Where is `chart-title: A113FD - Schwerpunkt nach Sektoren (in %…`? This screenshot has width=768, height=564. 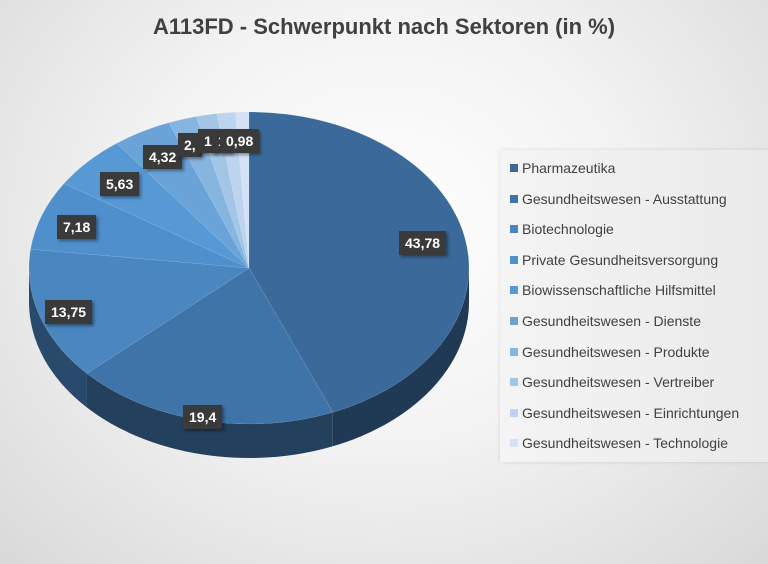
chart-title: A113FD - Schwerpunkt nach Sektoren (in %… is located at coordinates (384, 26).